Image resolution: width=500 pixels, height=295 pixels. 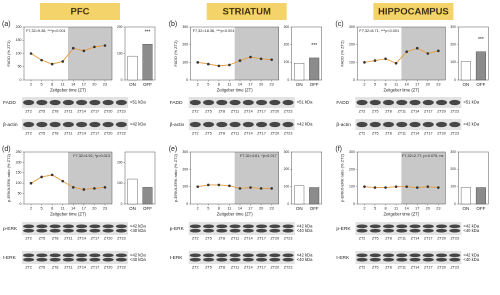 What do you see at coordinates (138, 102) in the screenshot?
I see `size-marker: <51 kDa` at bounding box center [138, 102].